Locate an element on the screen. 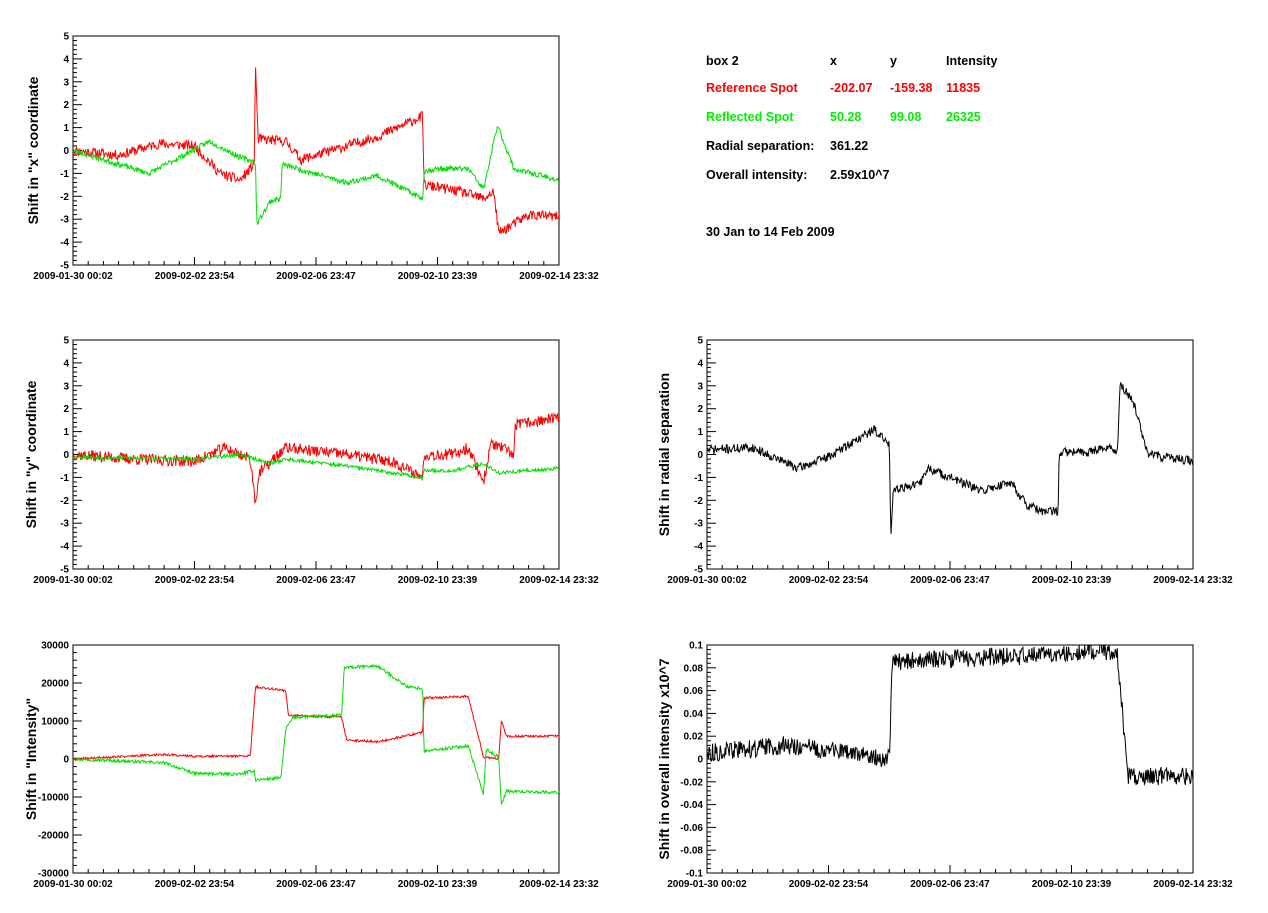 This screenshot has width=1268, height=913. y-tick-label: 20000 is located at coordinates (55, 684).